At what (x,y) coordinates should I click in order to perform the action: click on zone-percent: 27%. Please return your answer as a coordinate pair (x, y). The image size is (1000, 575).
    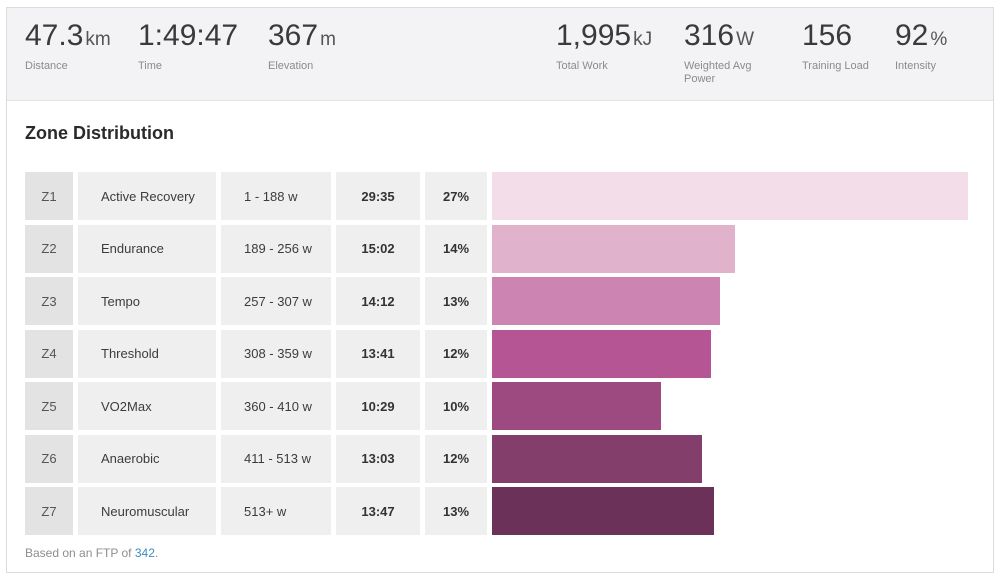
    Looking at the image, I should click on (456, 196).